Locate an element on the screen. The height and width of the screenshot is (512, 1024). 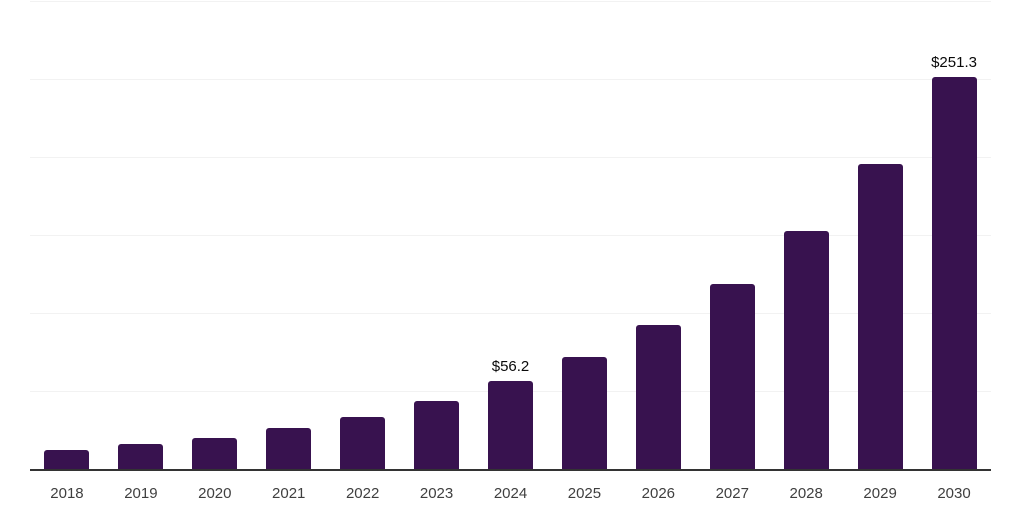
data-label-2030: $251.3 is located at coordinates (954, 62).